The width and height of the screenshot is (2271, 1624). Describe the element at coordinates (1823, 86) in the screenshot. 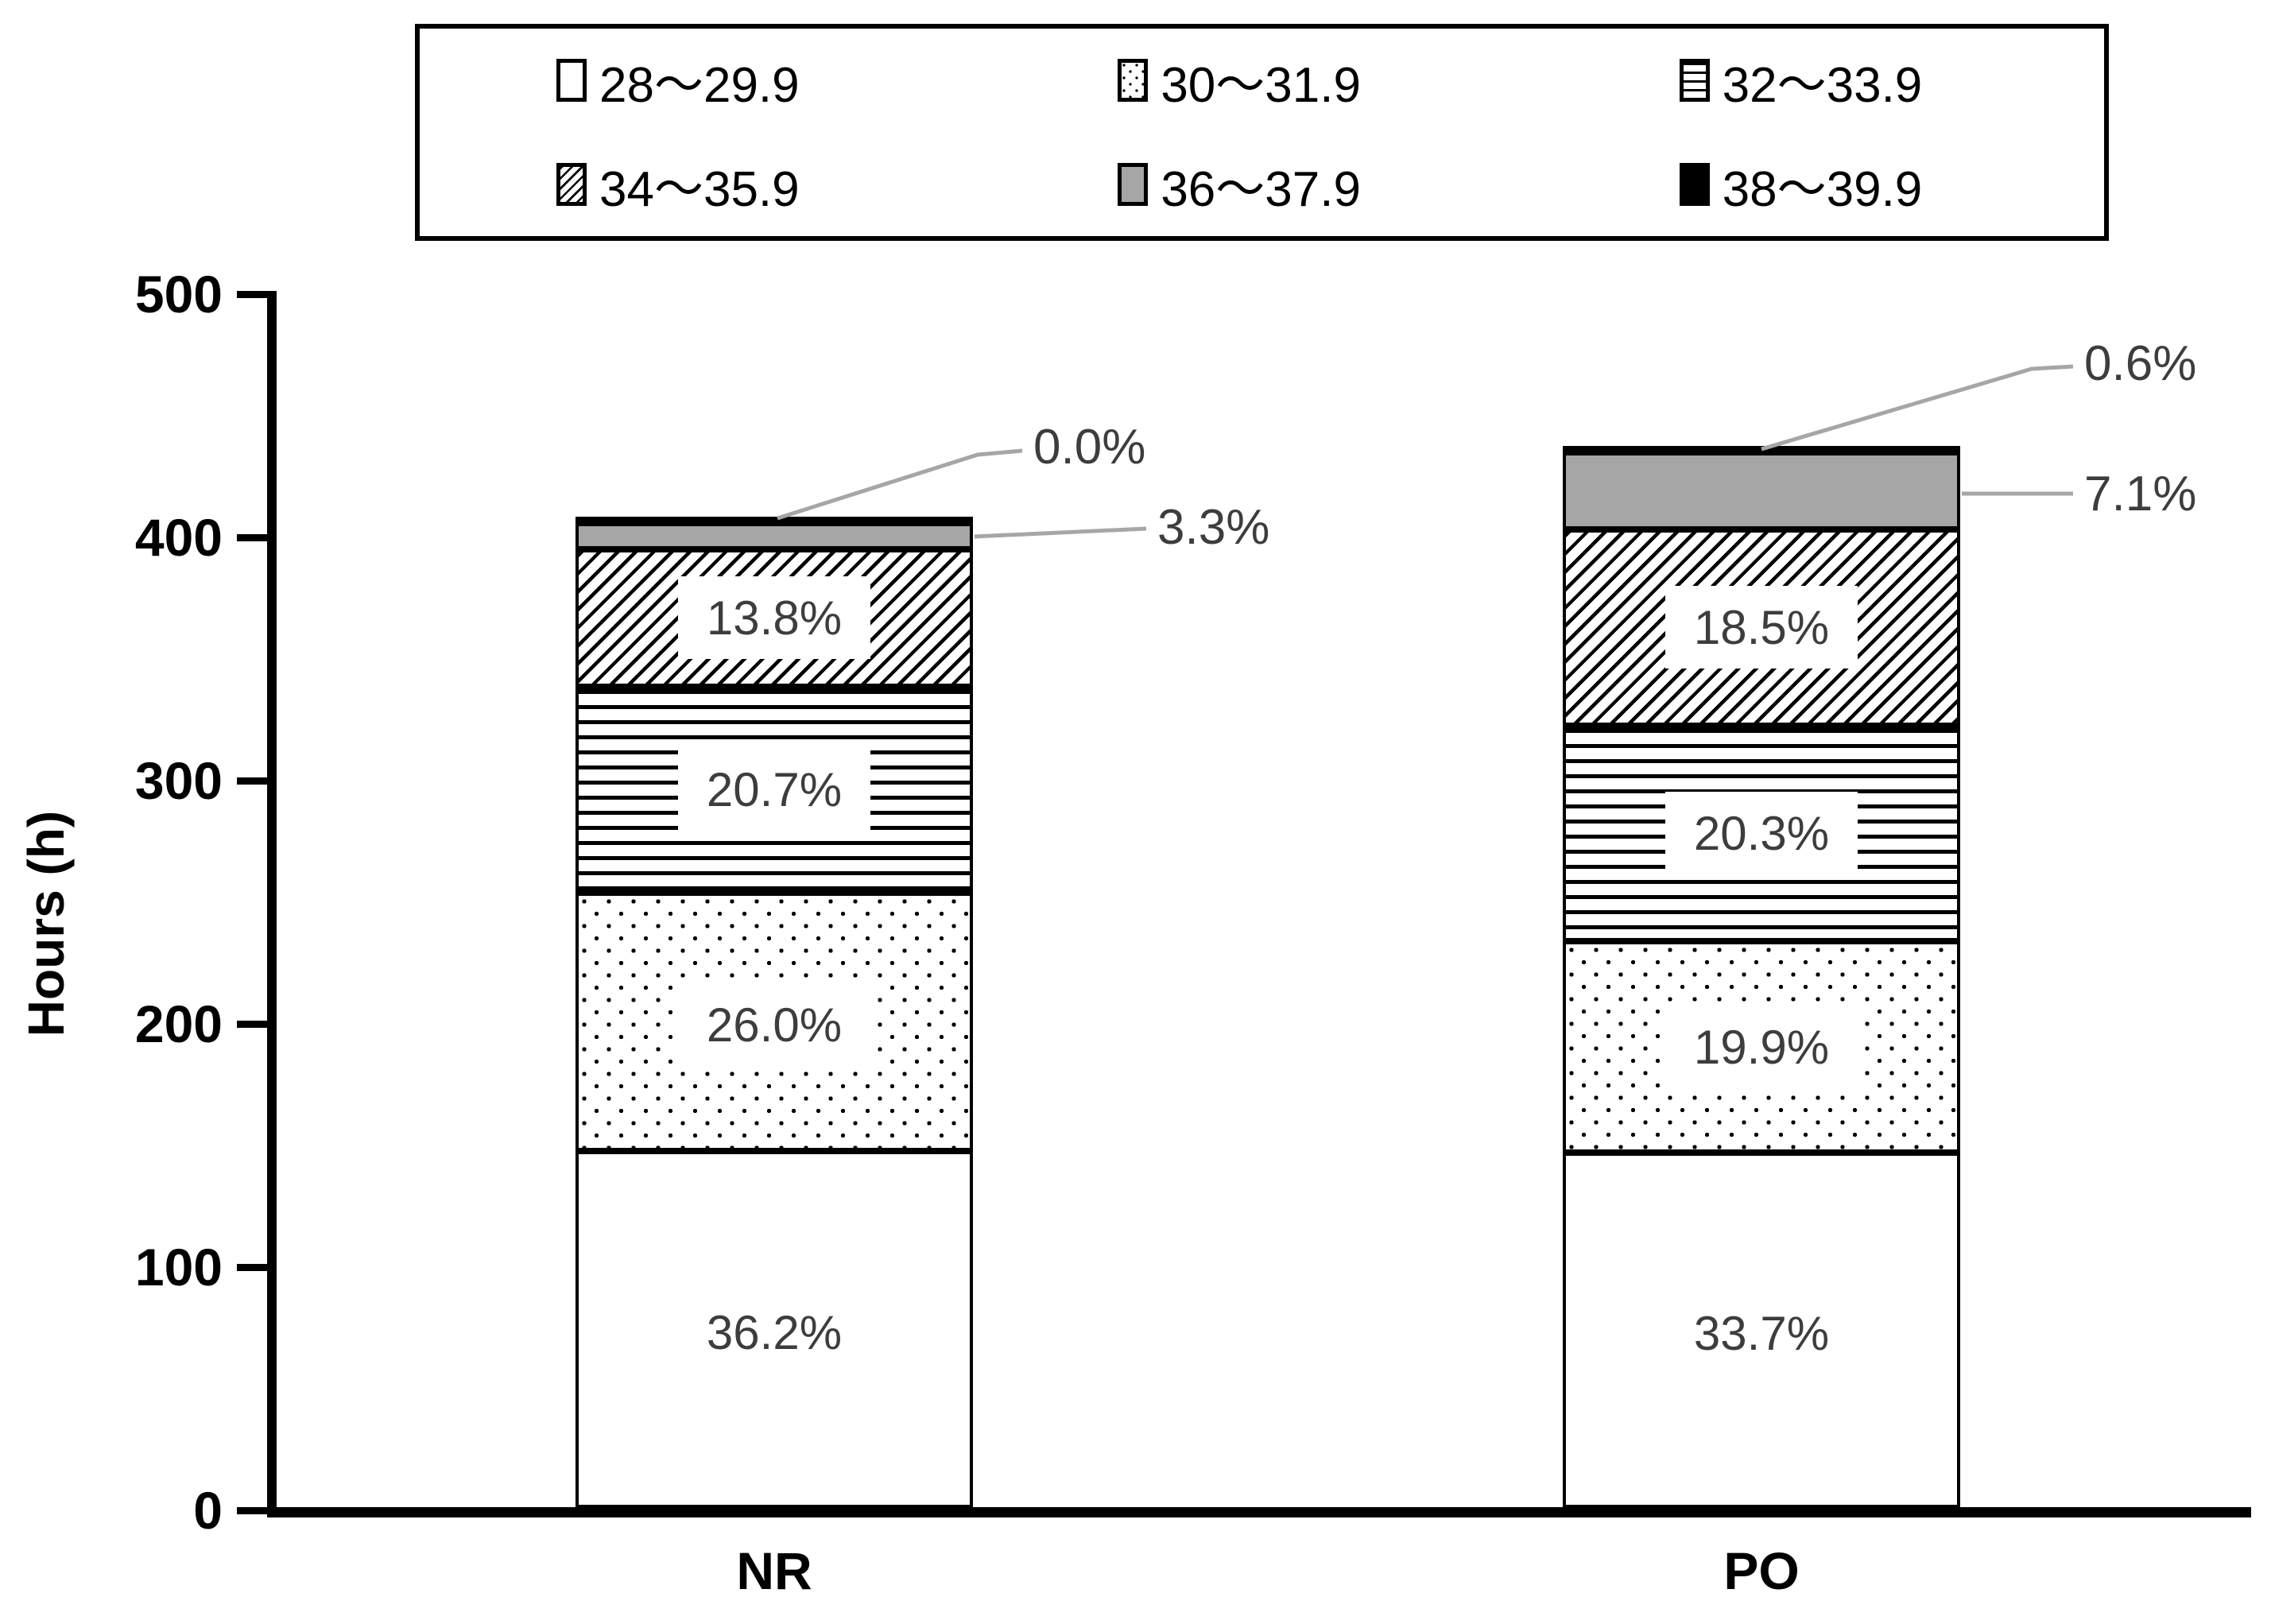

I see `legend-label: 32〜33.9` at that location.